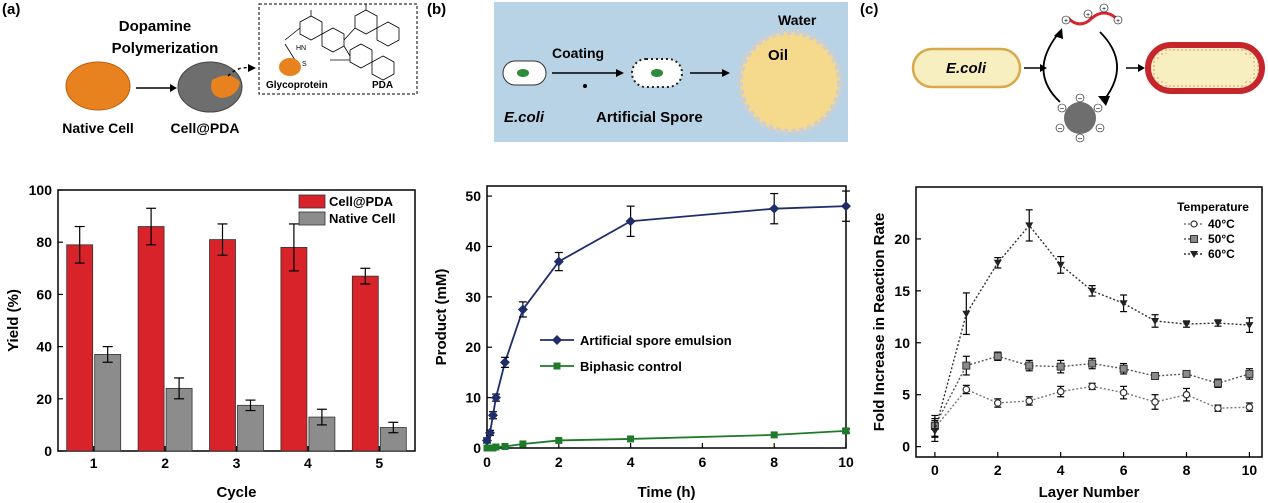 The width and height of the screenshot is (1268, 503). Describe the element at coordinates (906, 447) in the screenshot. I see `y-tick-label-c: 0` at that location.